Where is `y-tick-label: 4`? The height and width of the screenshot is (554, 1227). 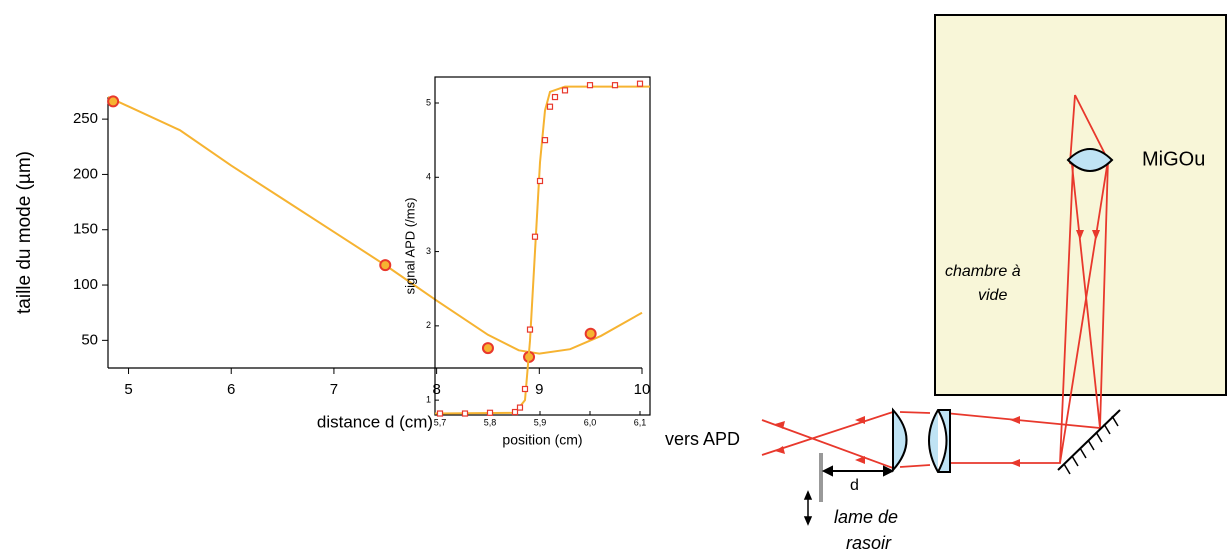 y-tick-label: 4 is located at coordinates (428, 177).